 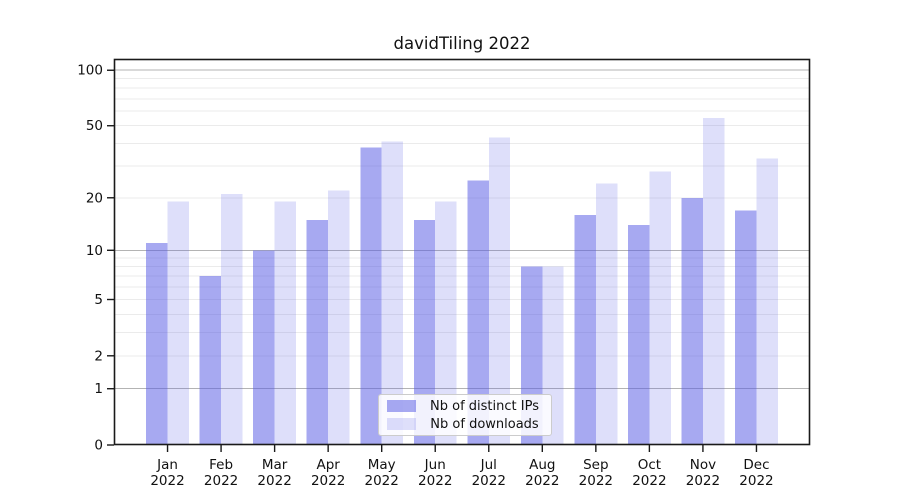 What do you see at coordinates (382, 465) in the screenshot?
I see `x-axis-label-month-may: May` at bounding box center [382, 465].